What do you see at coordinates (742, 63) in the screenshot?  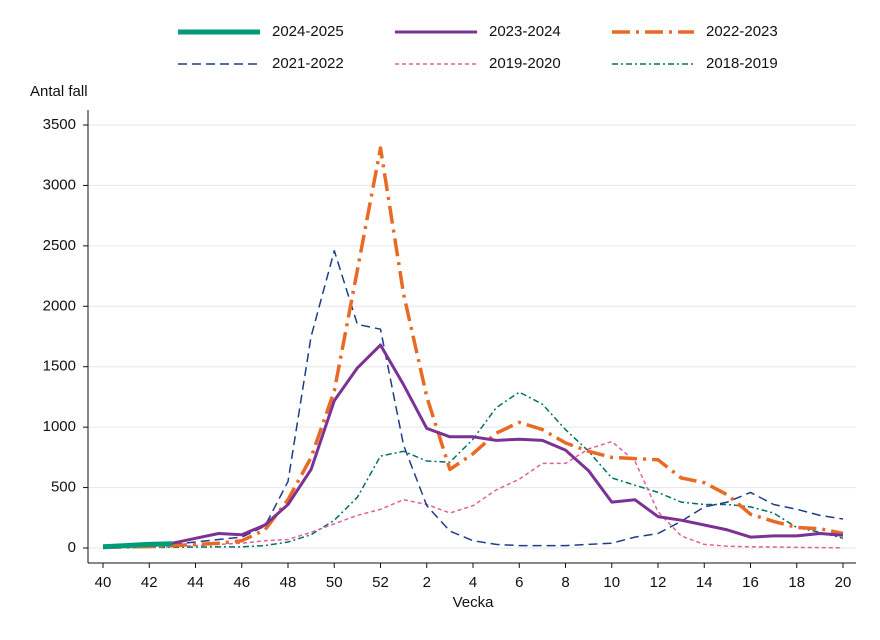 I see `legend-label: 2018-2019` at bounding box center [742, 63].